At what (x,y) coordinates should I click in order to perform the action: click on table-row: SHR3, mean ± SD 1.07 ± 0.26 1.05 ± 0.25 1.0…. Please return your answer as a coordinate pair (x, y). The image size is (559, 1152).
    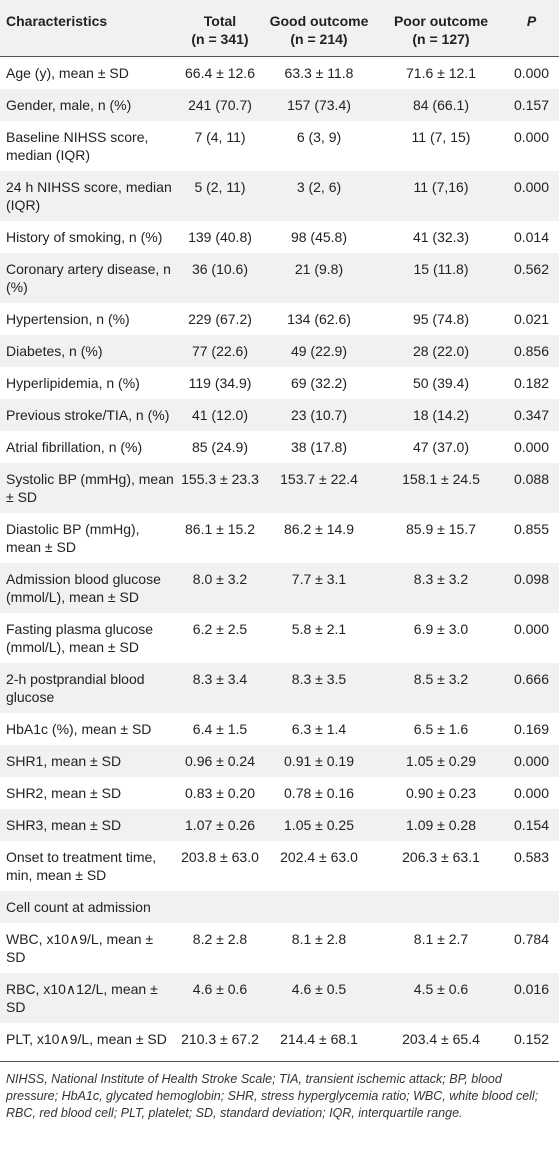
    Looking at the image, I should click on (279, 825).